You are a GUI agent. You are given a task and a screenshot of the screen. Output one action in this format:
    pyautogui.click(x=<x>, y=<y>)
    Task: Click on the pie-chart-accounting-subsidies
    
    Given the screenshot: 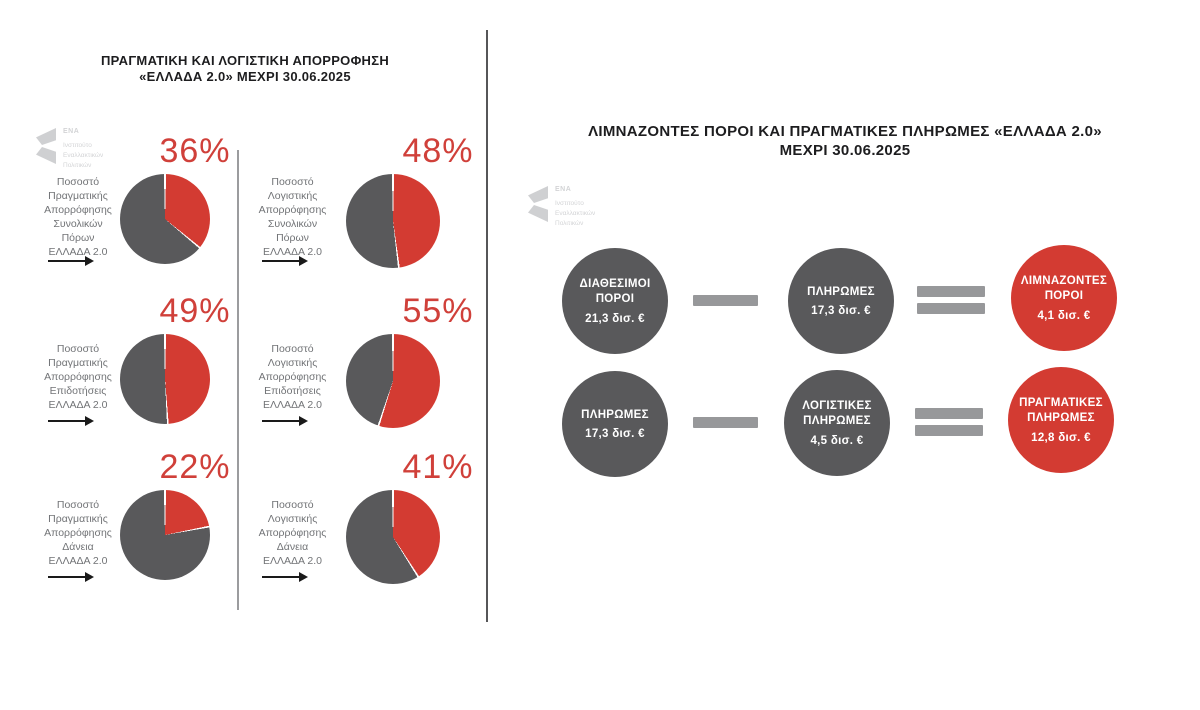 What is the action you would take?
    pyautogui.click(x=393, y=381)
    